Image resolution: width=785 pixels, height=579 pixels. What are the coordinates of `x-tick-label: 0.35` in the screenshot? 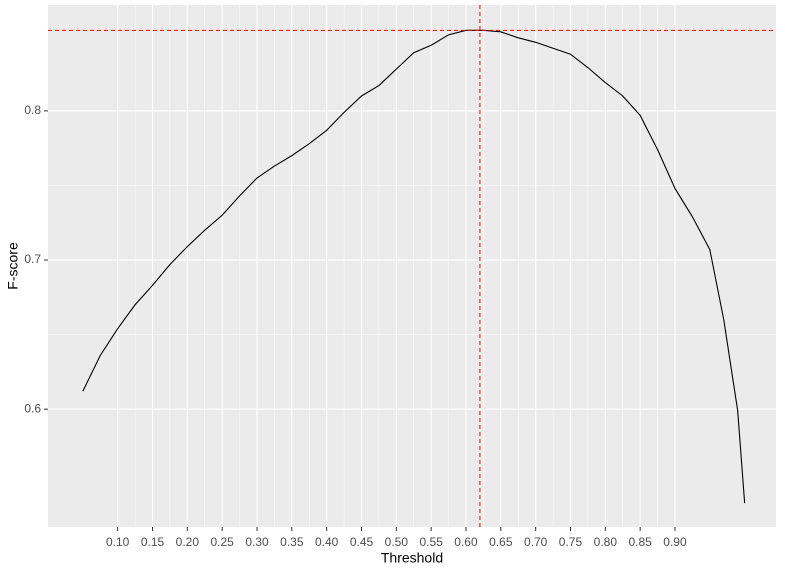 It's located at (292, 542).